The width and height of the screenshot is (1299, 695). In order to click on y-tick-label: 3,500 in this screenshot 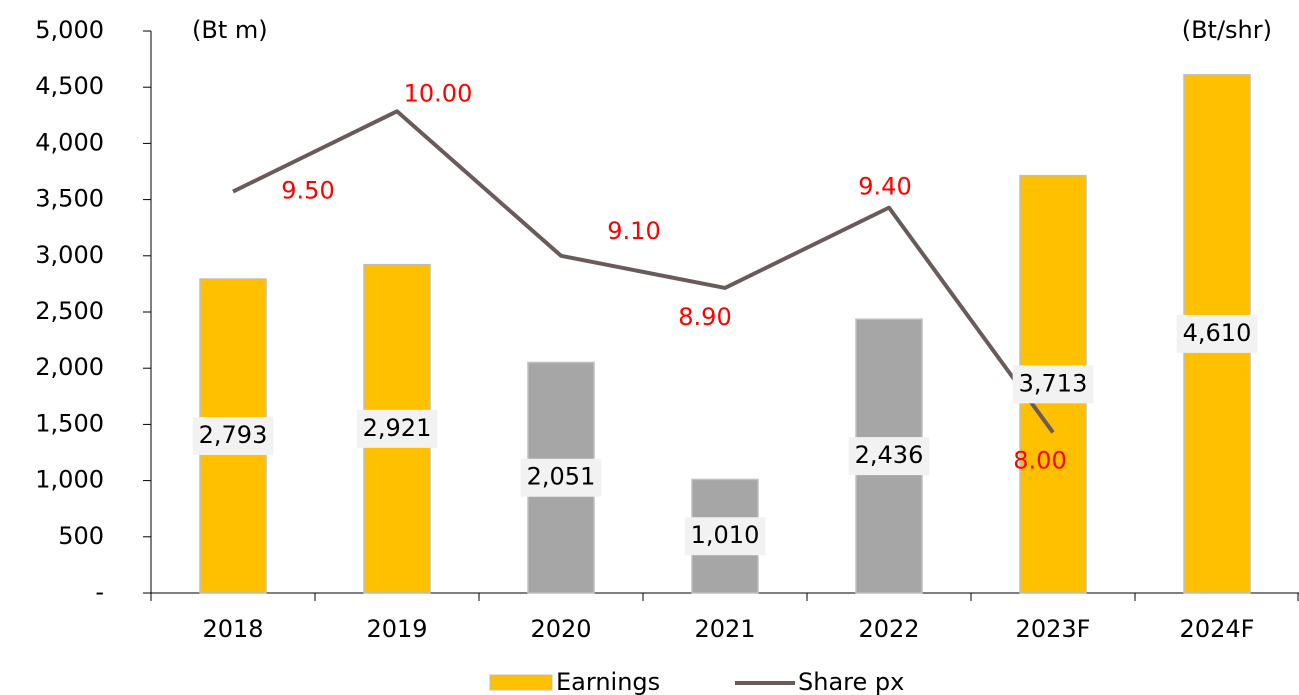, I will do `click(69, 199)`.